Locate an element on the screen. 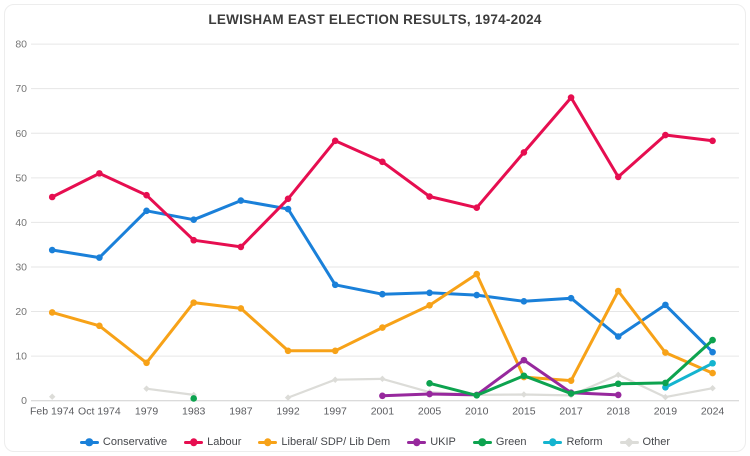  x-tick-label: 2019 is located at coordinates (666, 412).